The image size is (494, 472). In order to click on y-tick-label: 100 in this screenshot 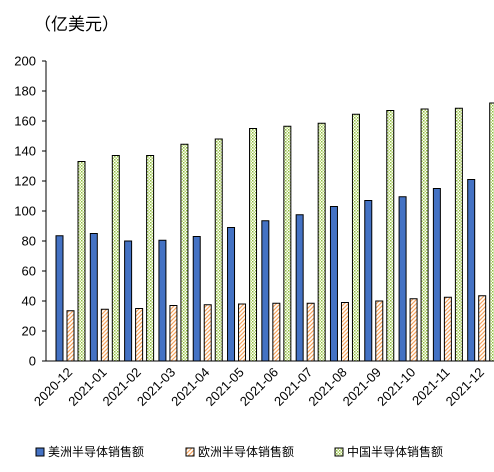, I will do `click(25, 211)`.